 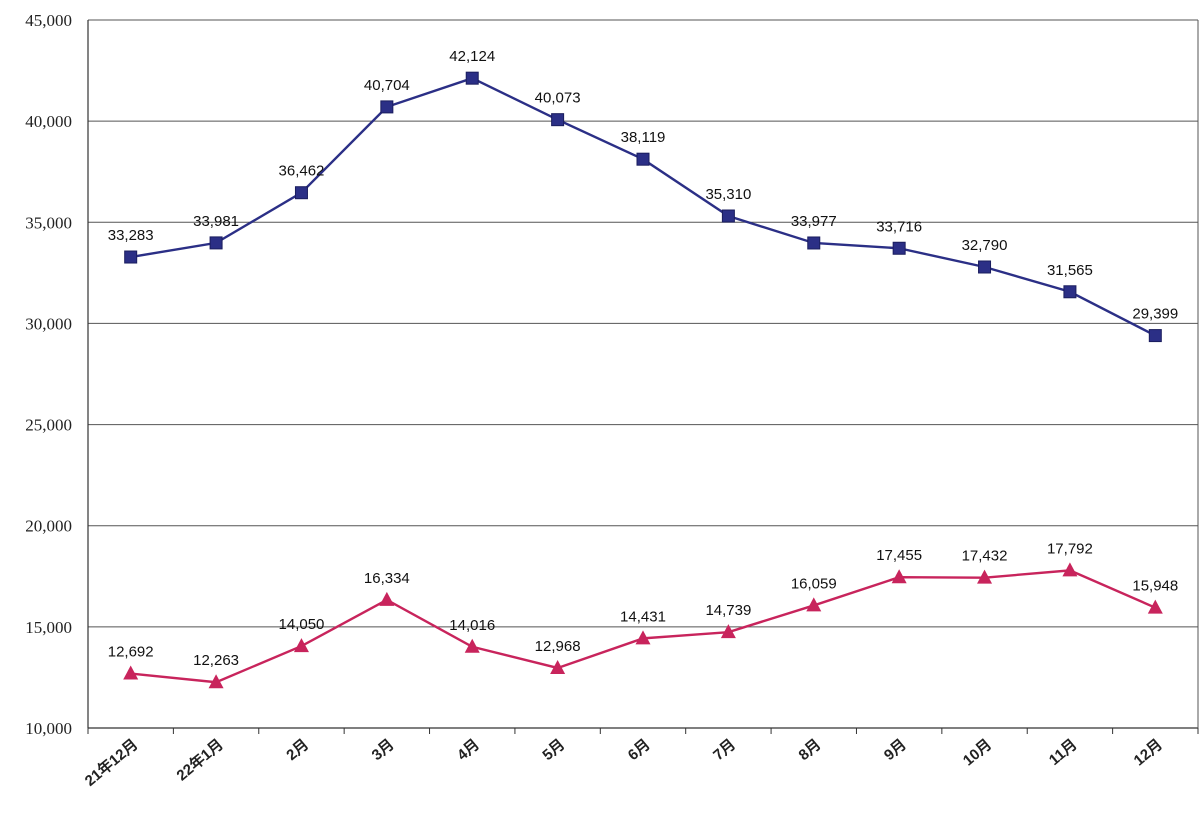 What do you see at coordinates (387, 85) in the screenshot?
I see `data-label: 40,704` at bounding box center [387, 85].